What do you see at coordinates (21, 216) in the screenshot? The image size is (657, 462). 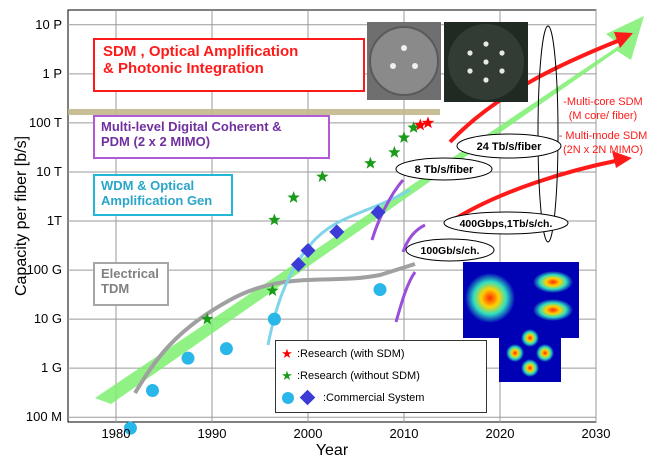 I see `y-axis-title: Capacity per fiber [b/s]` at bounding box center [21, 216].